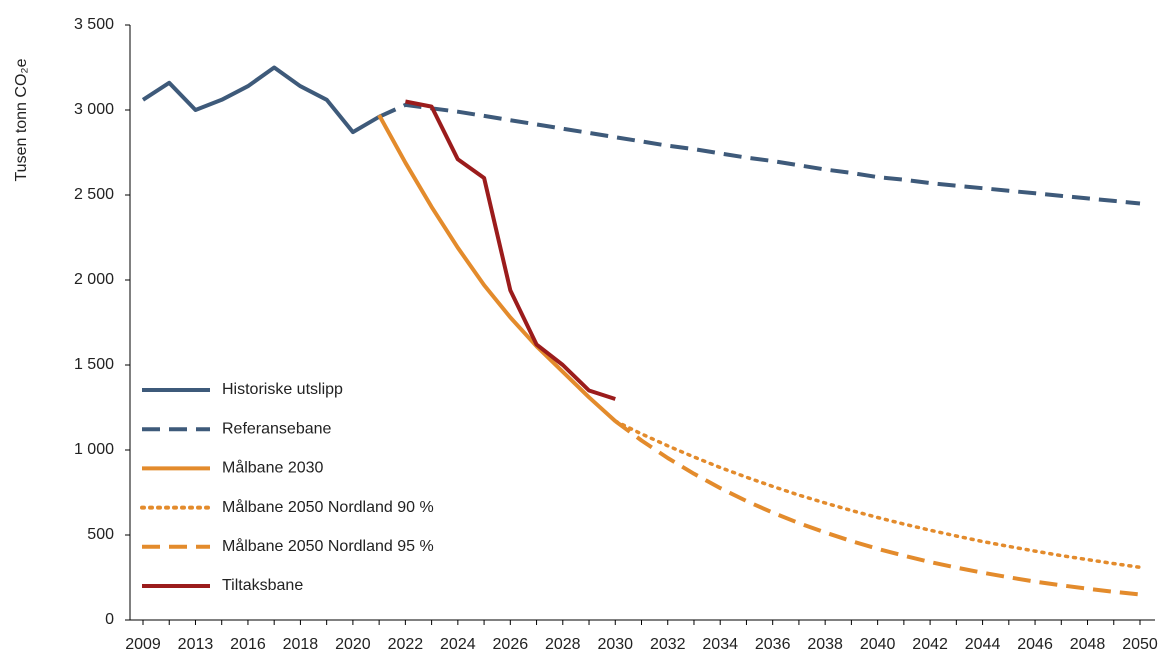 This screenshot has width=1171, height=659. What do you see at coordinates (328, 546) in the screenshot?
I see `legend-label: Målbane 2050 Nordland 95 %` at bounding box center [328, 546].